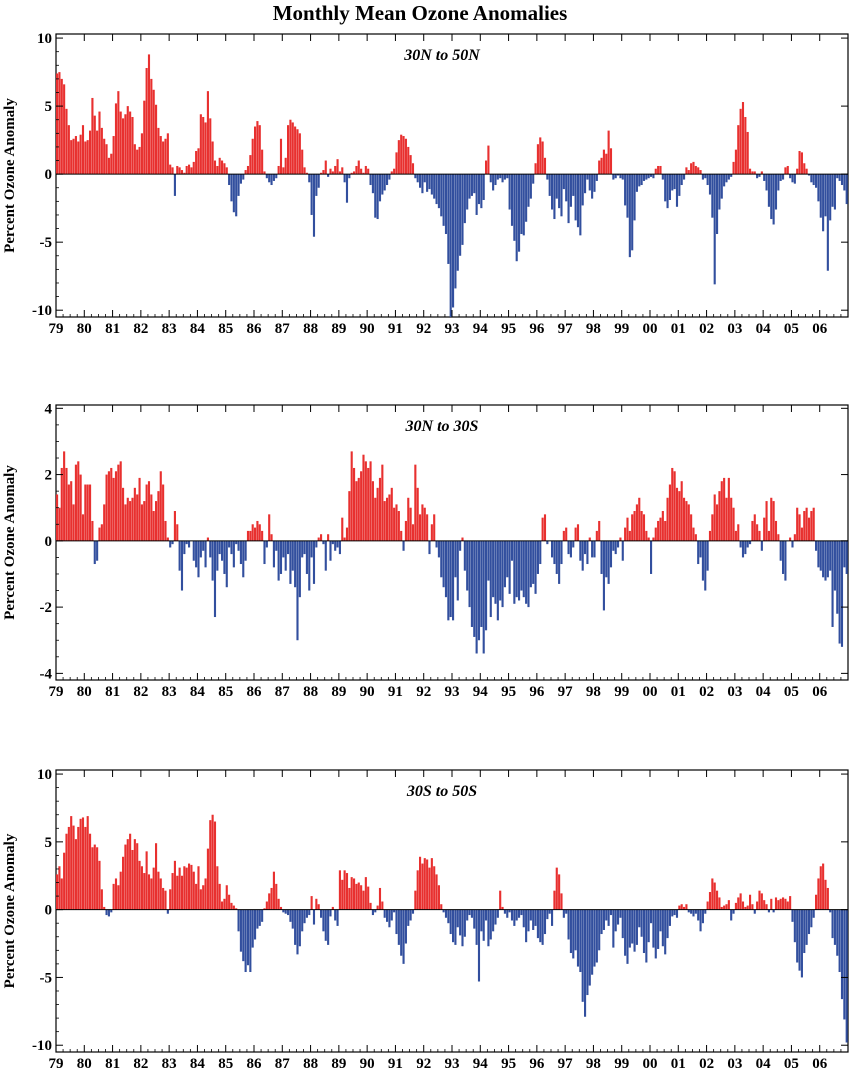 The image size is (850, 1070). I want to click on y-tick-label: 0, so click(49, 175).